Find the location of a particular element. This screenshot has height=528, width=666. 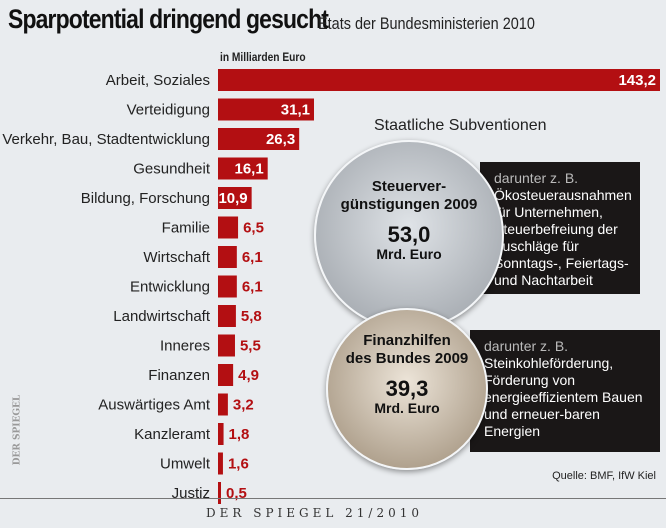

value-label: 3,2 is located at coordinates (243, 405).